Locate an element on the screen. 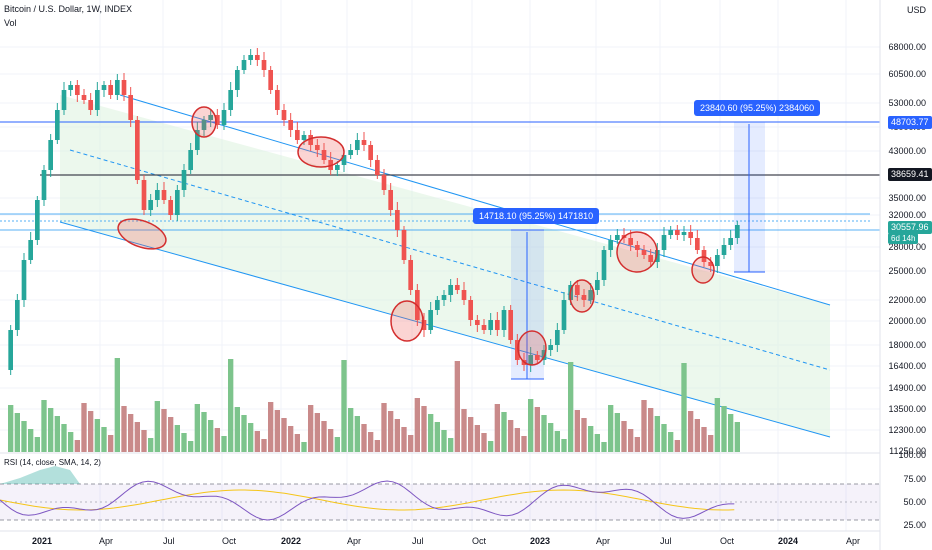 Image resolution: width=932 pixels, height=550 pixels. measure-label-2: 23840.60 (95.25%) 2384060 is located at coordinates (757, 108).